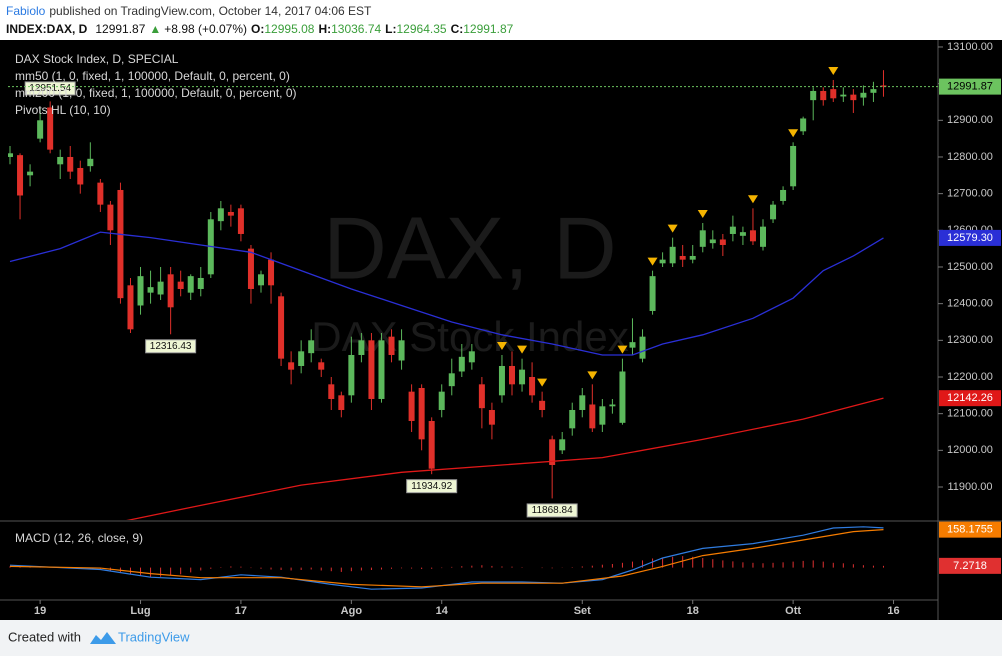 This screenshot has width=1002, height=661. Describe the element at coordinates (140, 611) in the screenshot. I see `x-tick-label: Lug` at that location.